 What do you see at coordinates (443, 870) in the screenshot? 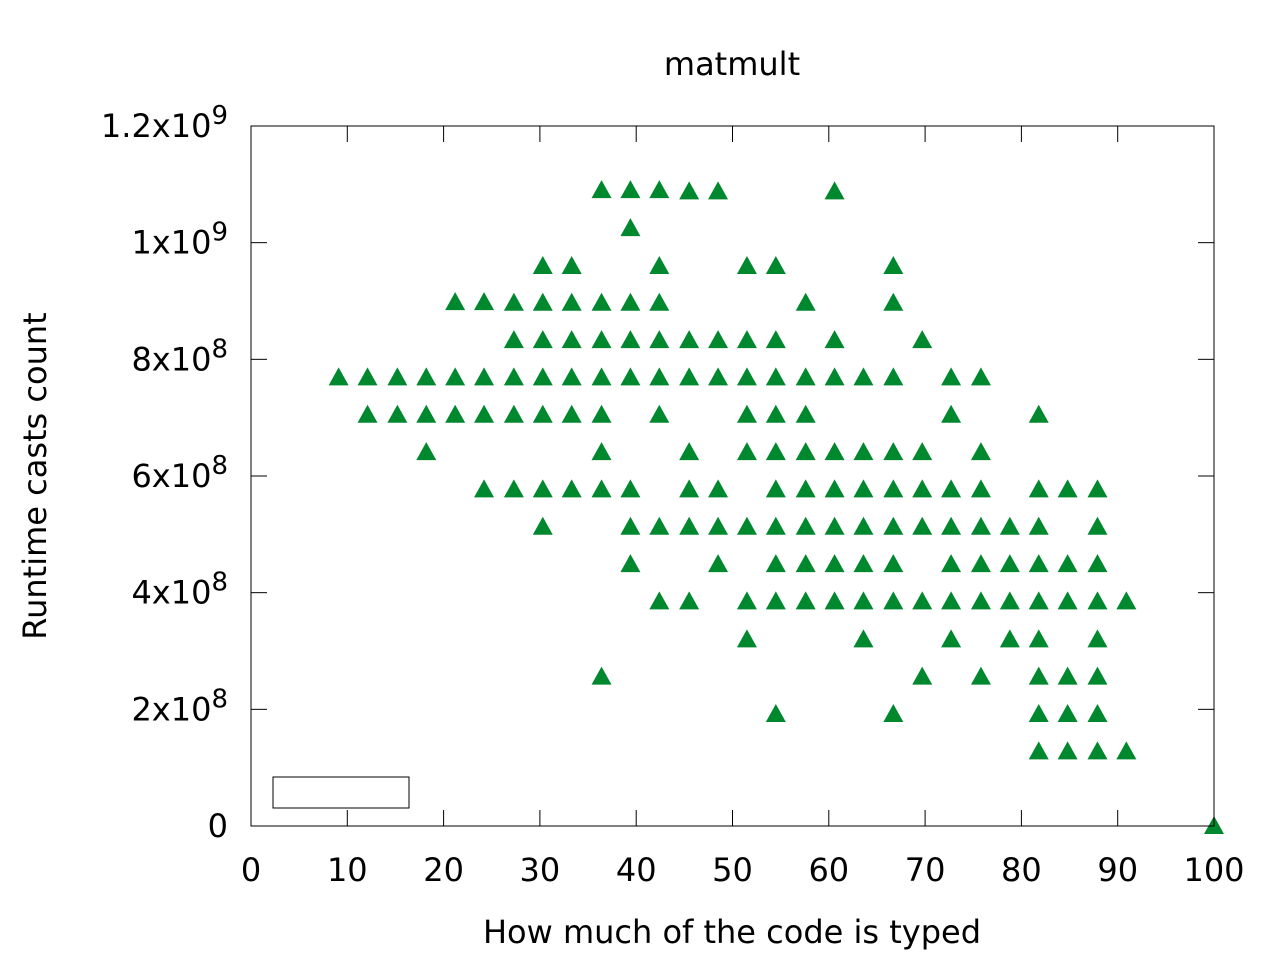
I see `x-tick-label: 20` at bounding box center [443, 870].